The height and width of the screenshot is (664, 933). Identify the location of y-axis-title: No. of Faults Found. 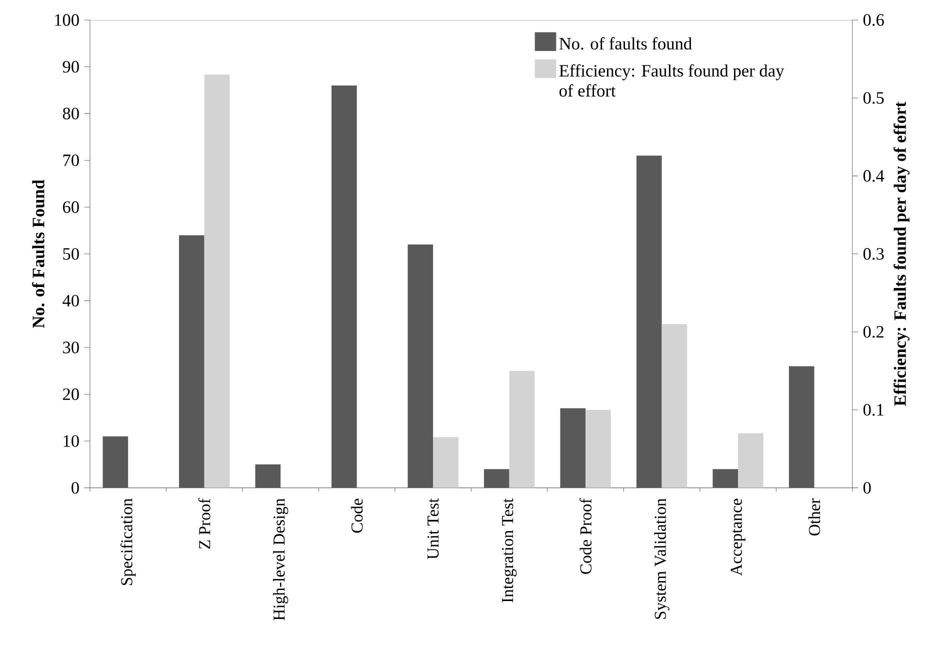
(38, 254).